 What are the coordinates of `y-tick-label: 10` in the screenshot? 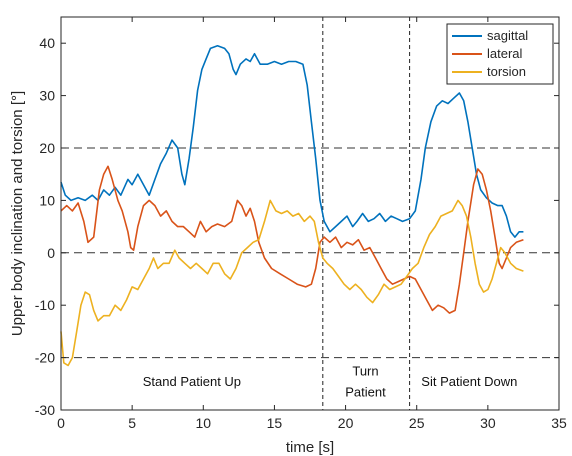 It's located at (47, 200).